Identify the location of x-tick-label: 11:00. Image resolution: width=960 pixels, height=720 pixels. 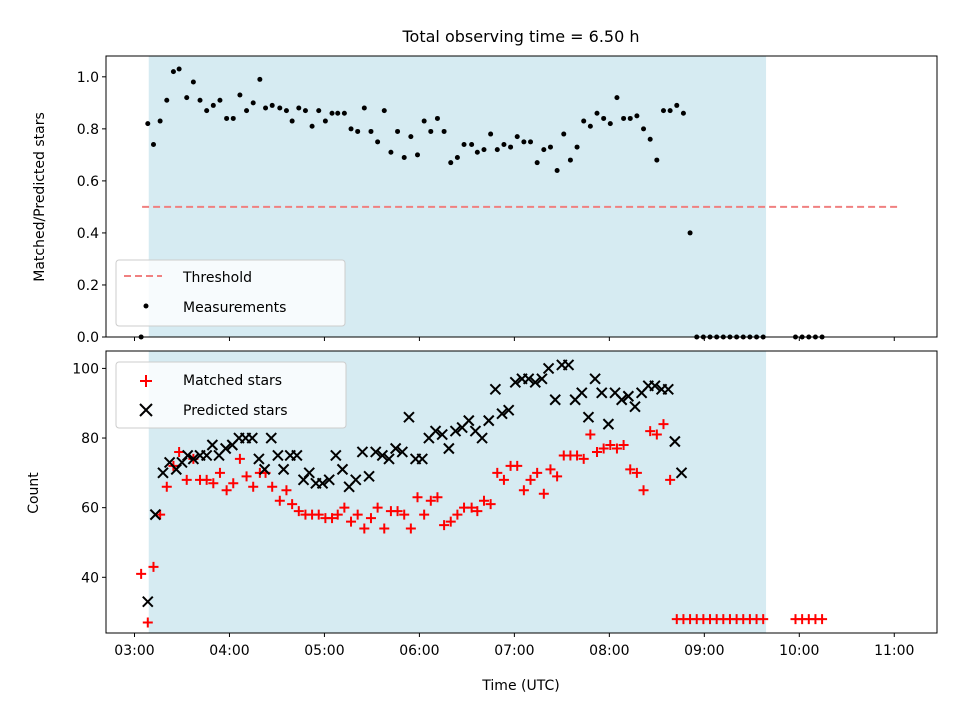
(894, 651).